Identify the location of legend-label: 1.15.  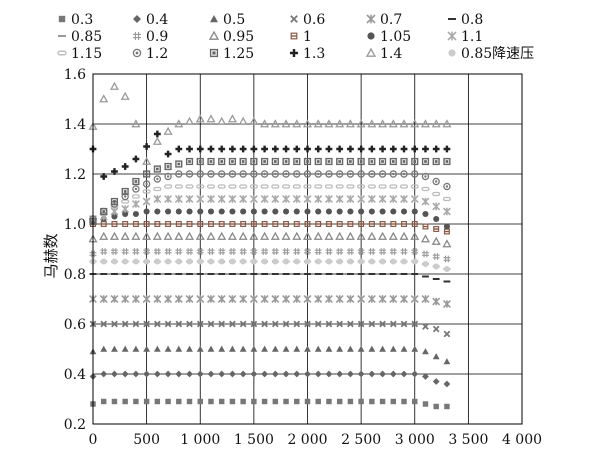
(86, 54).